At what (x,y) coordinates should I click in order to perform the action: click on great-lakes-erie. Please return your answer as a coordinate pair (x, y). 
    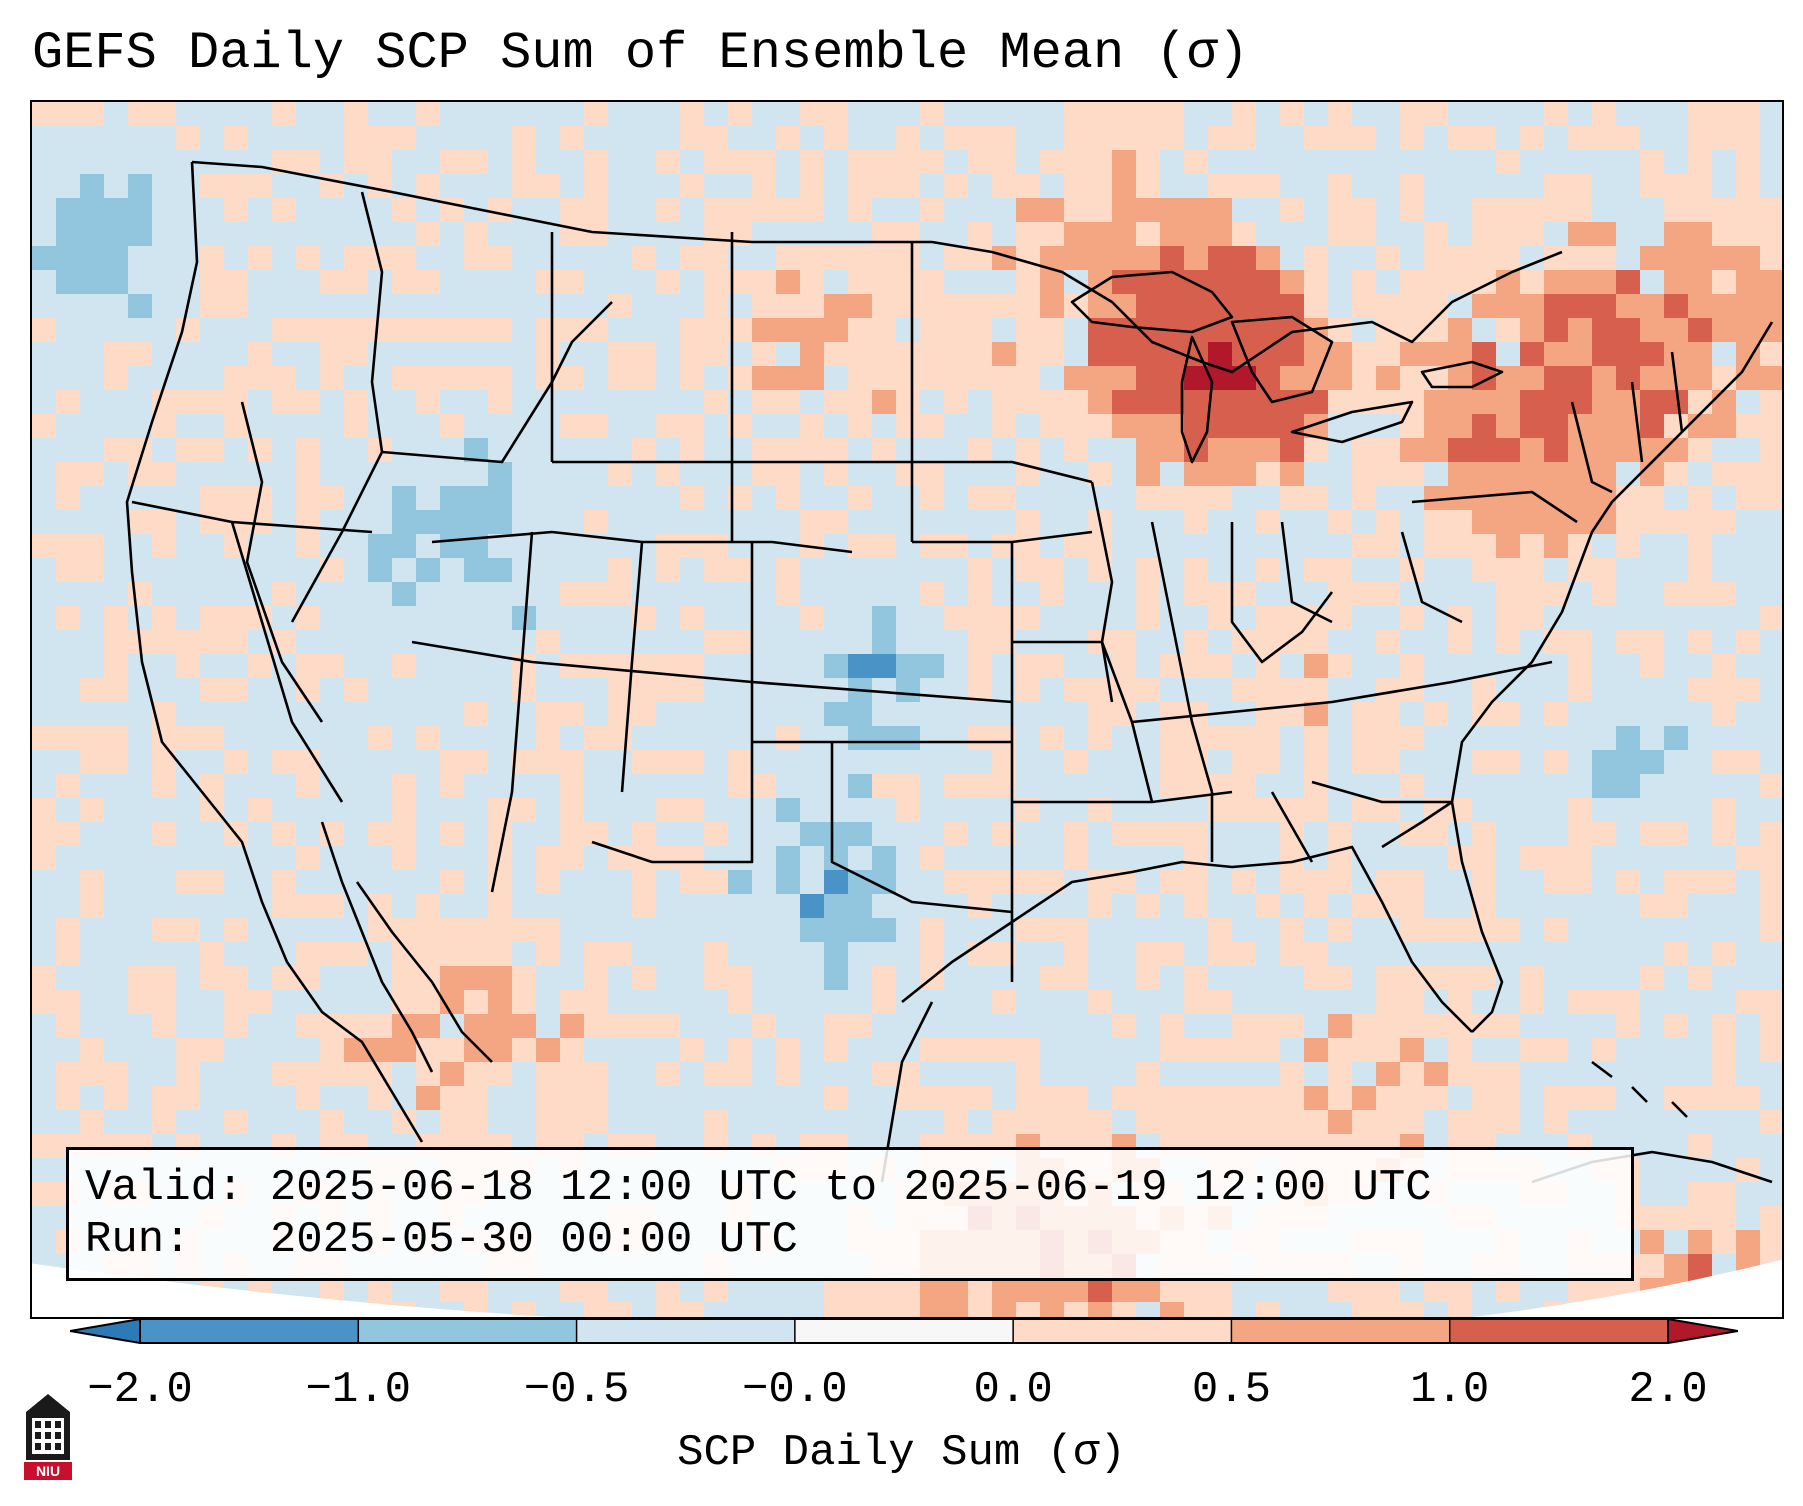
    Looking at the image, I should click on (1352, 422).